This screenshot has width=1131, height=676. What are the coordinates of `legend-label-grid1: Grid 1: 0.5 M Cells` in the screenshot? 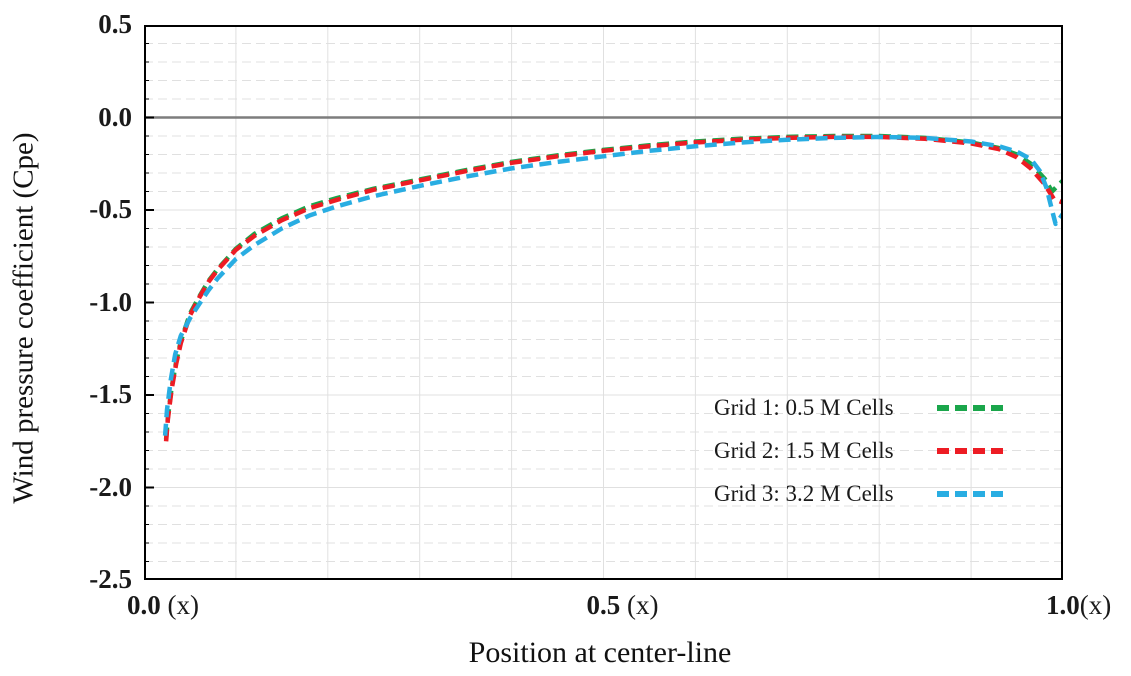 It's located at (804, 407).